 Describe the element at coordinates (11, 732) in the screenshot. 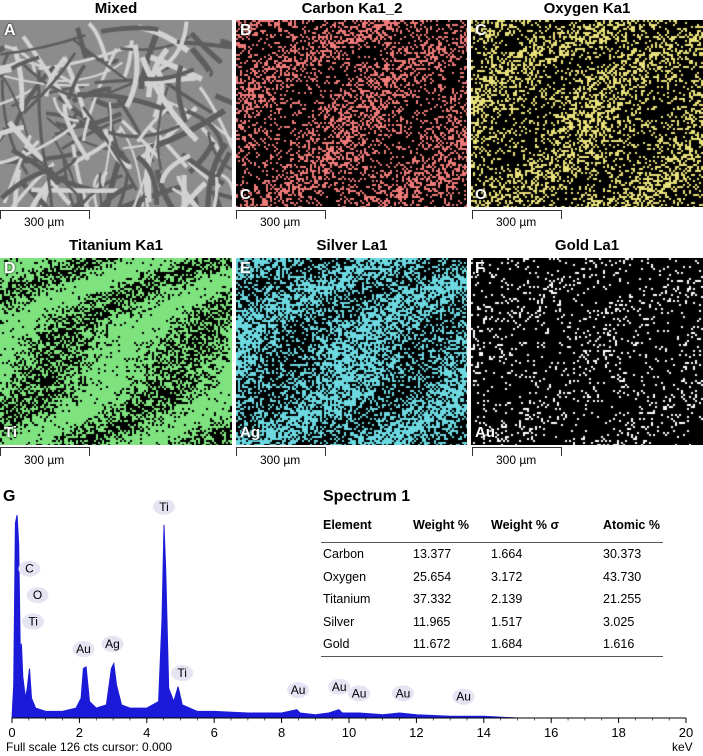

I see `x-tick-label: 0` at that location.